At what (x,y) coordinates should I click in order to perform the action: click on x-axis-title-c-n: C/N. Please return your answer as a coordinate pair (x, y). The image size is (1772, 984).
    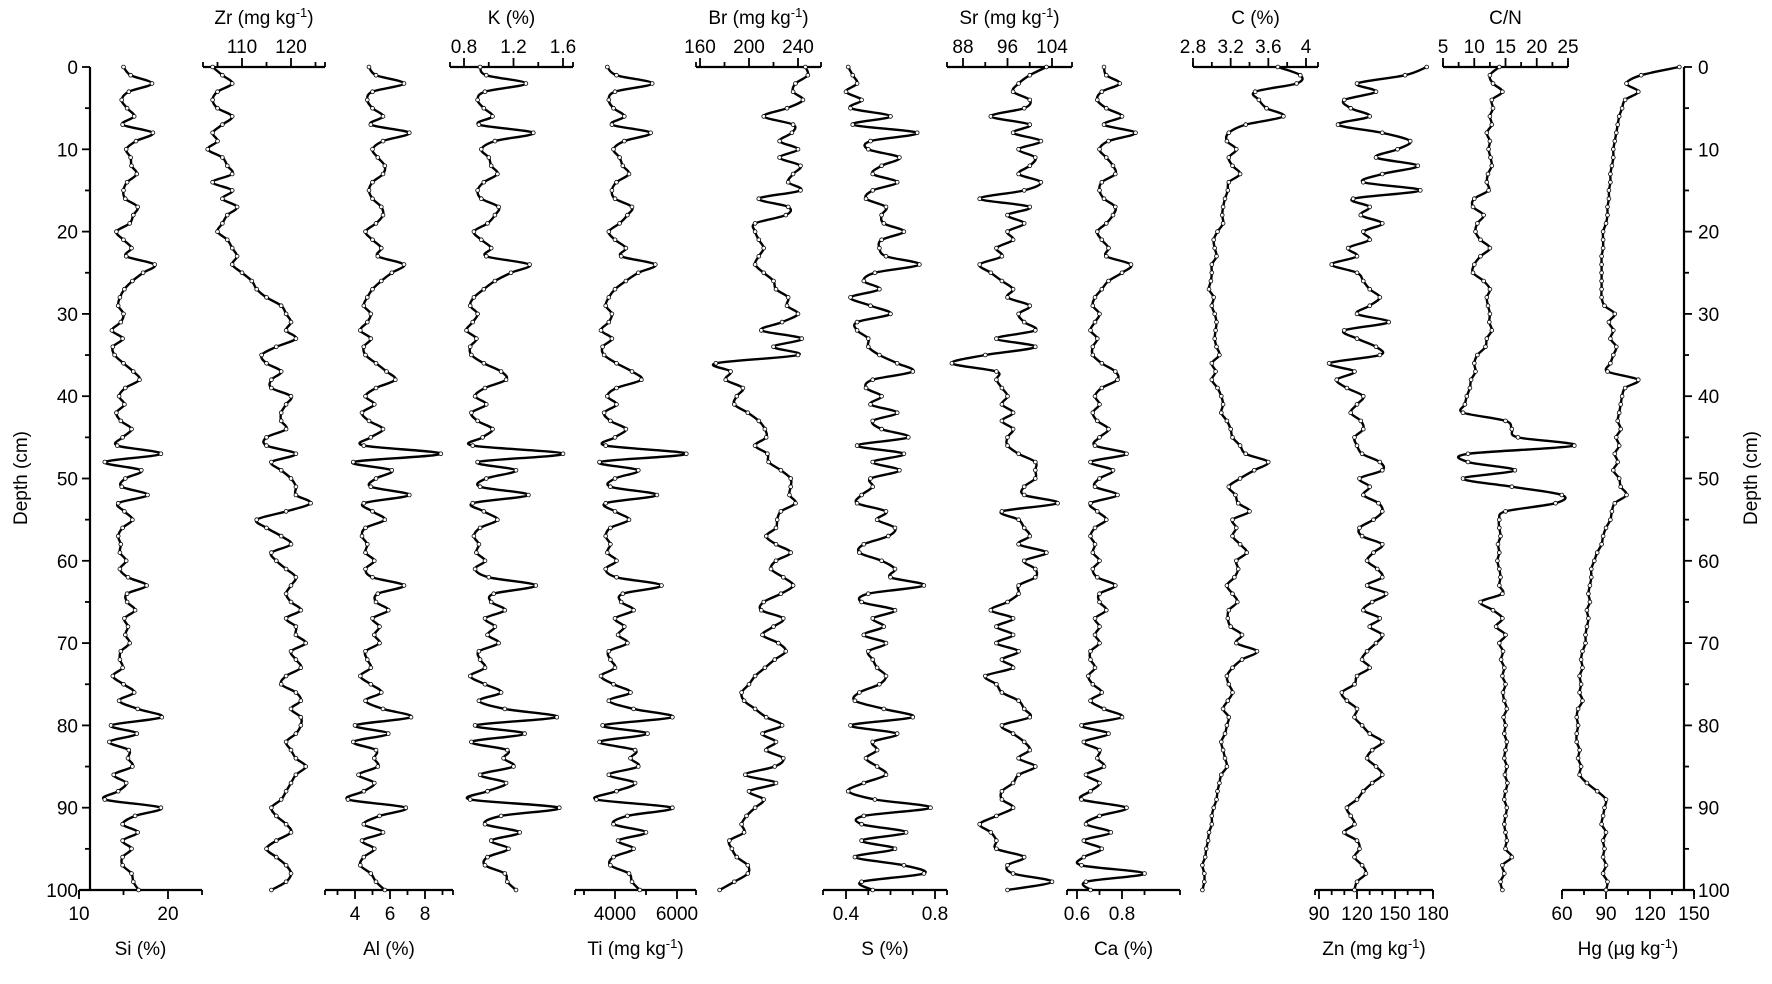
    Looking at the image, I should click on (1505, 18).